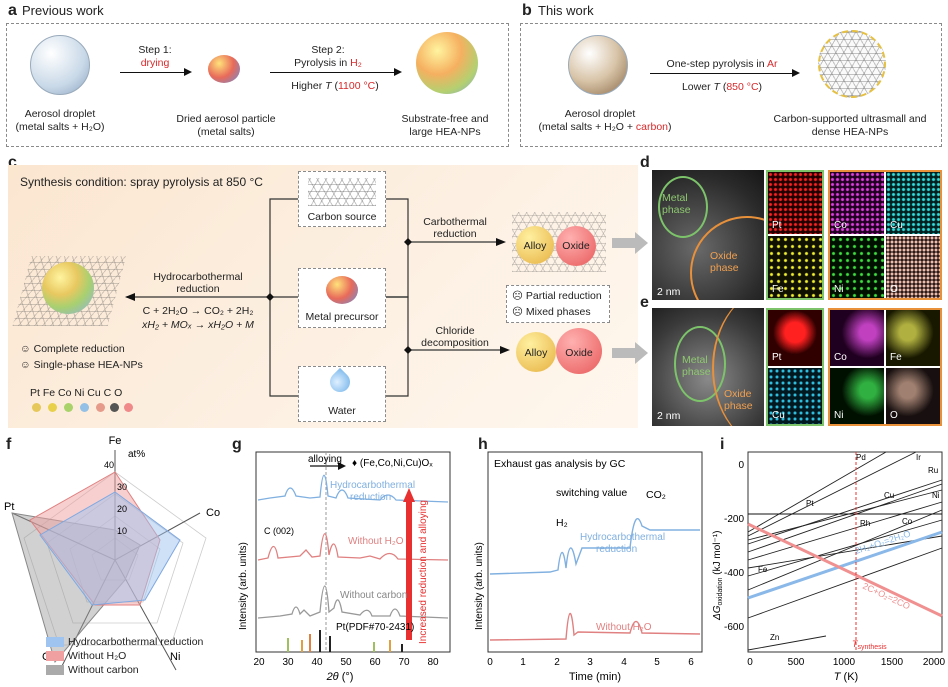 This screenshot has width=948, height=687. I want to click on one-step-gas: Ar, so click(772, 64).